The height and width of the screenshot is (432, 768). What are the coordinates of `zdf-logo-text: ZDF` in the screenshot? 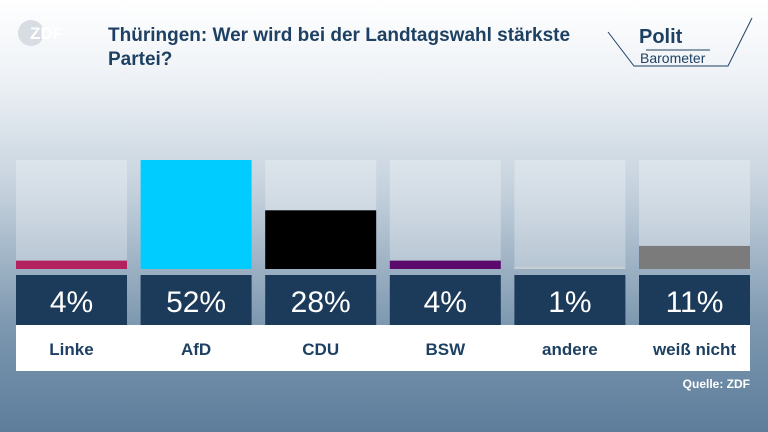 It's located at (46, 33).